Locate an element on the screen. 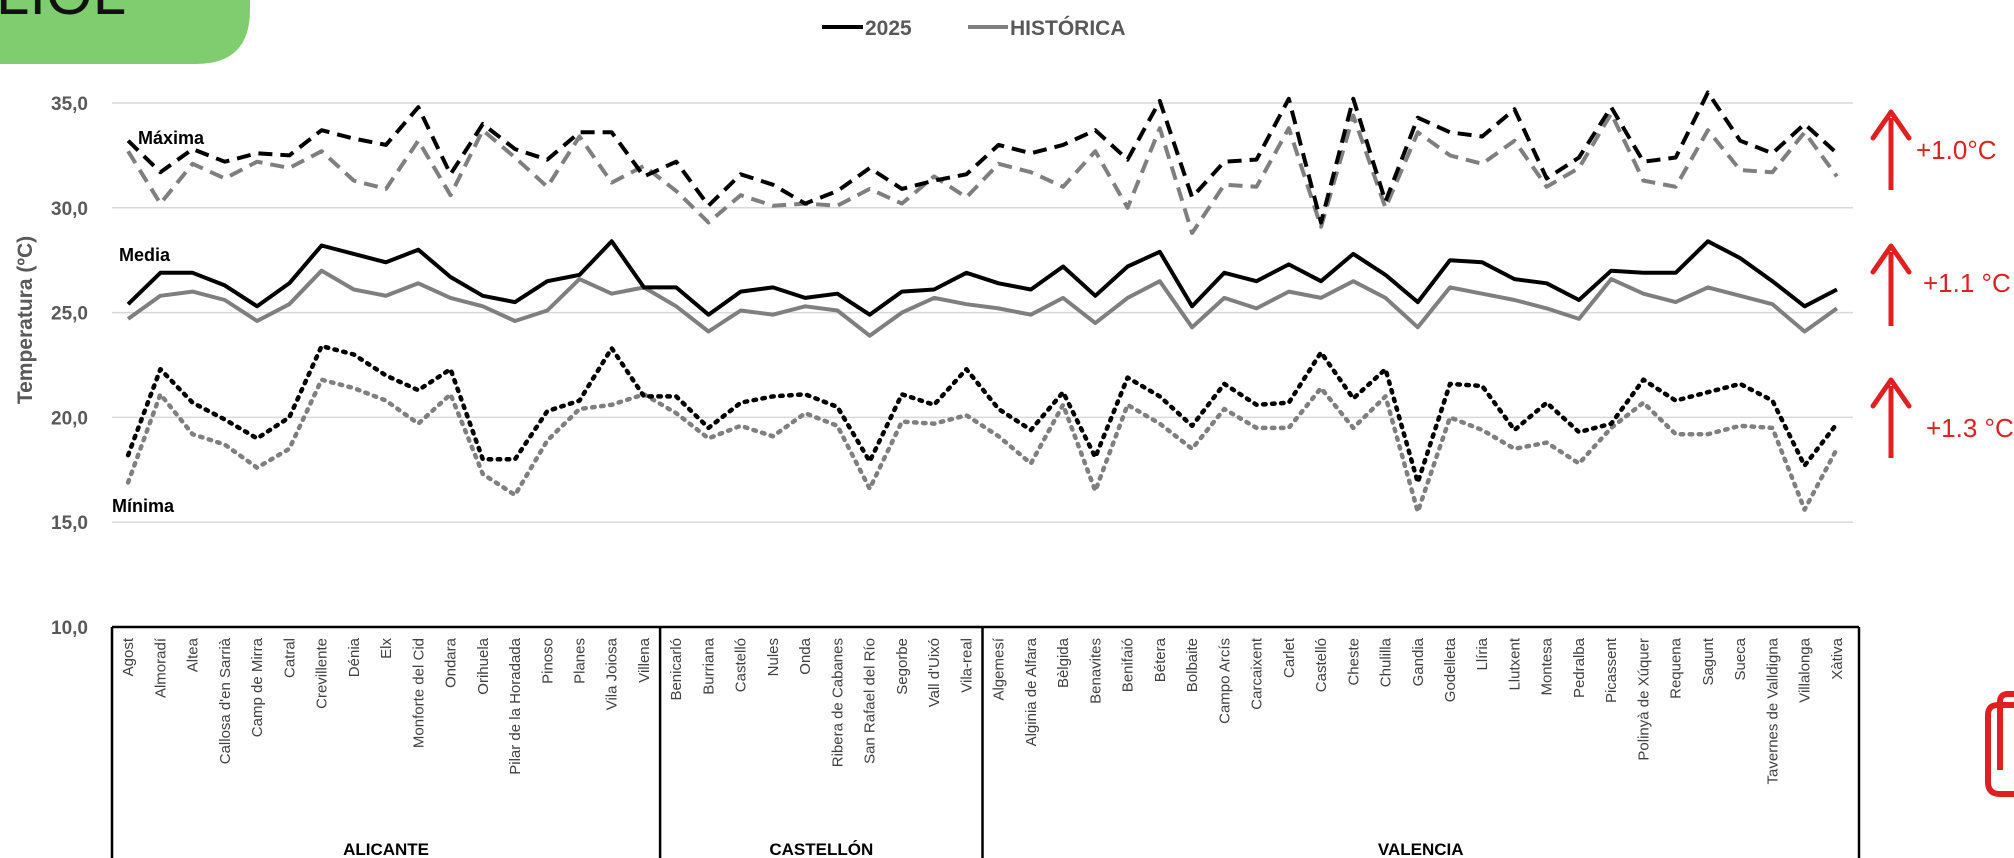  series-line-2025-min is located at coordinates (982, 414).